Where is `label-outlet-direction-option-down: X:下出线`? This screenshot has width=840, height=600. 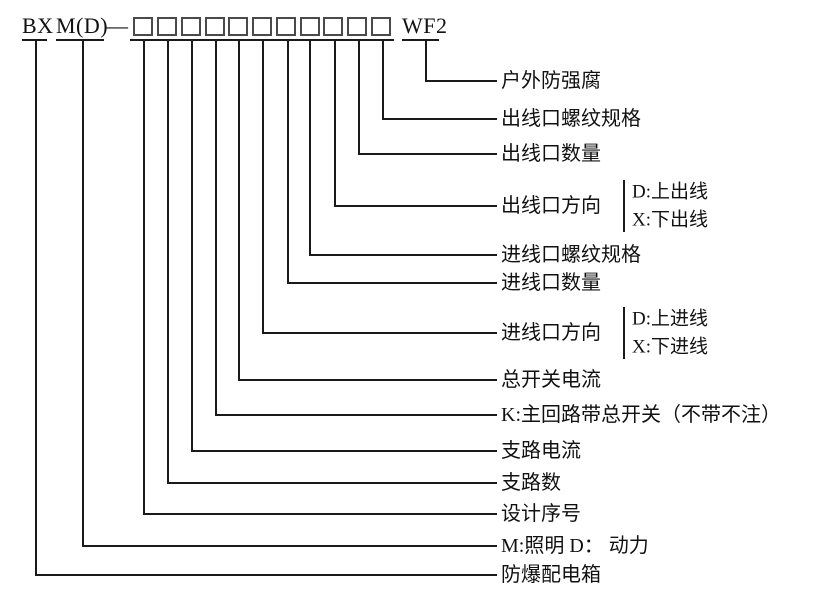
label-outlet-direction-option-down: X:下出线 is located at coordinates (670, 220).